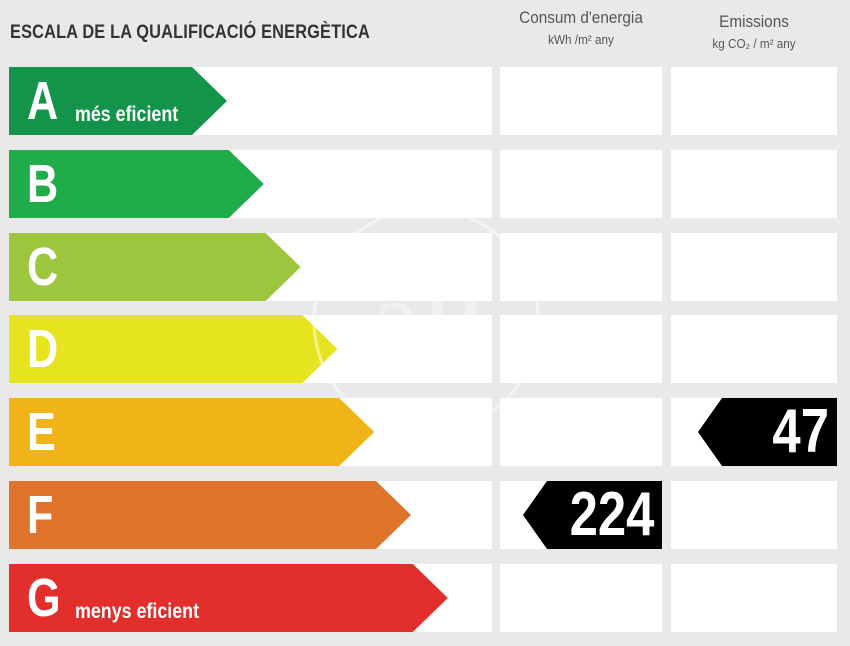  What do you see at coordinates (155, 267) in the screenshot?
I see `rating-arrow-c: C` at bounding box center [155, 267].